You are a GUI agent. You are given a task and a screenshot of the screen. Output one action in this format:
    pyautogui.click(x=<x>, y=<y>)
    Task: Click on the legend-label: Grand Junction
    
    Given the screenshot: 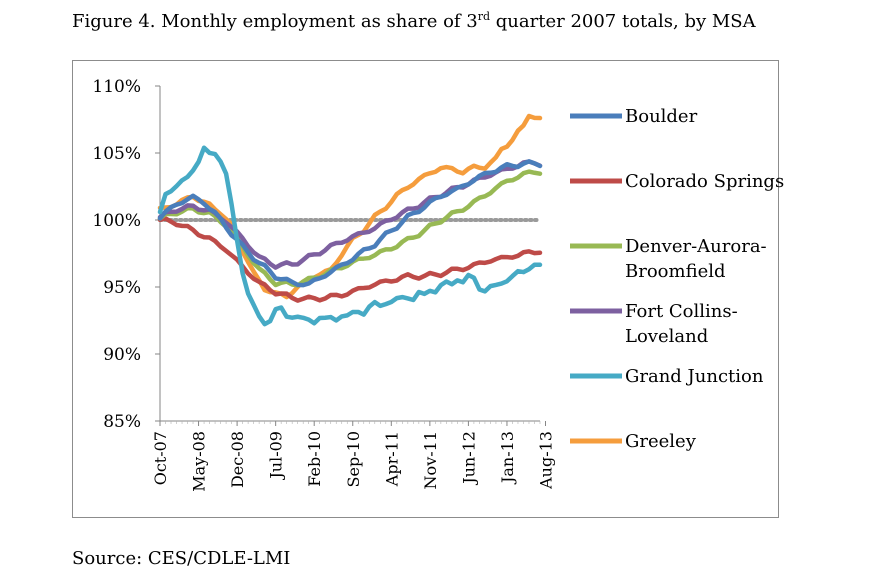 What is the action you would take?
    pyautogui.click(x=694, y=376)
    